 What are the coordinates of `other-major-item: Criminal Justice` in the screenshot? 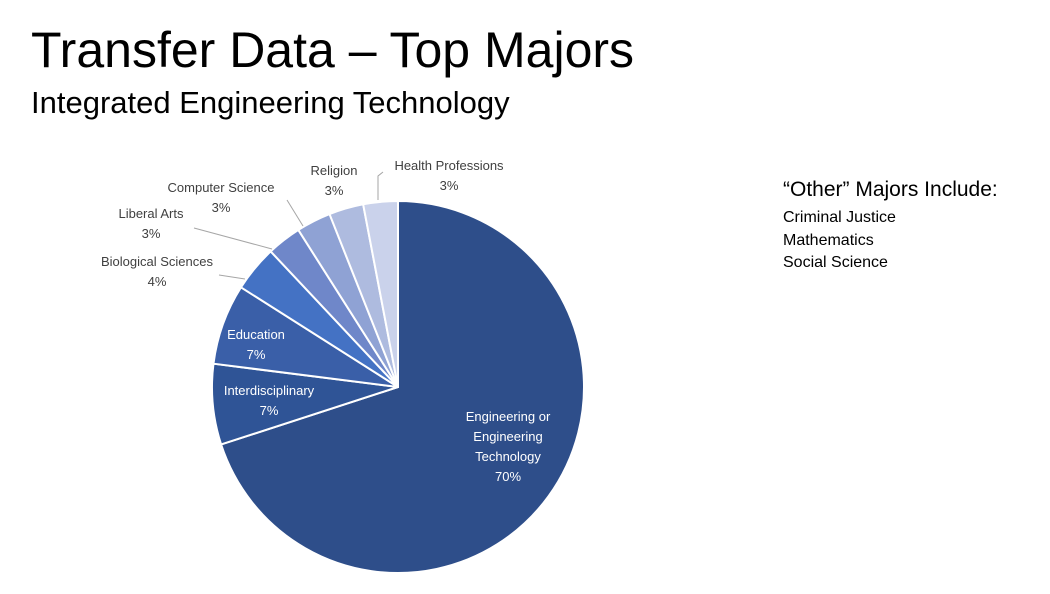 It's located at (839, 217).